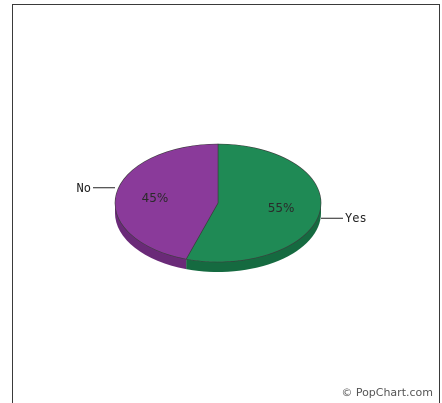  I want to click on popchart-credit: © PopChart.com, so click(387, 392).